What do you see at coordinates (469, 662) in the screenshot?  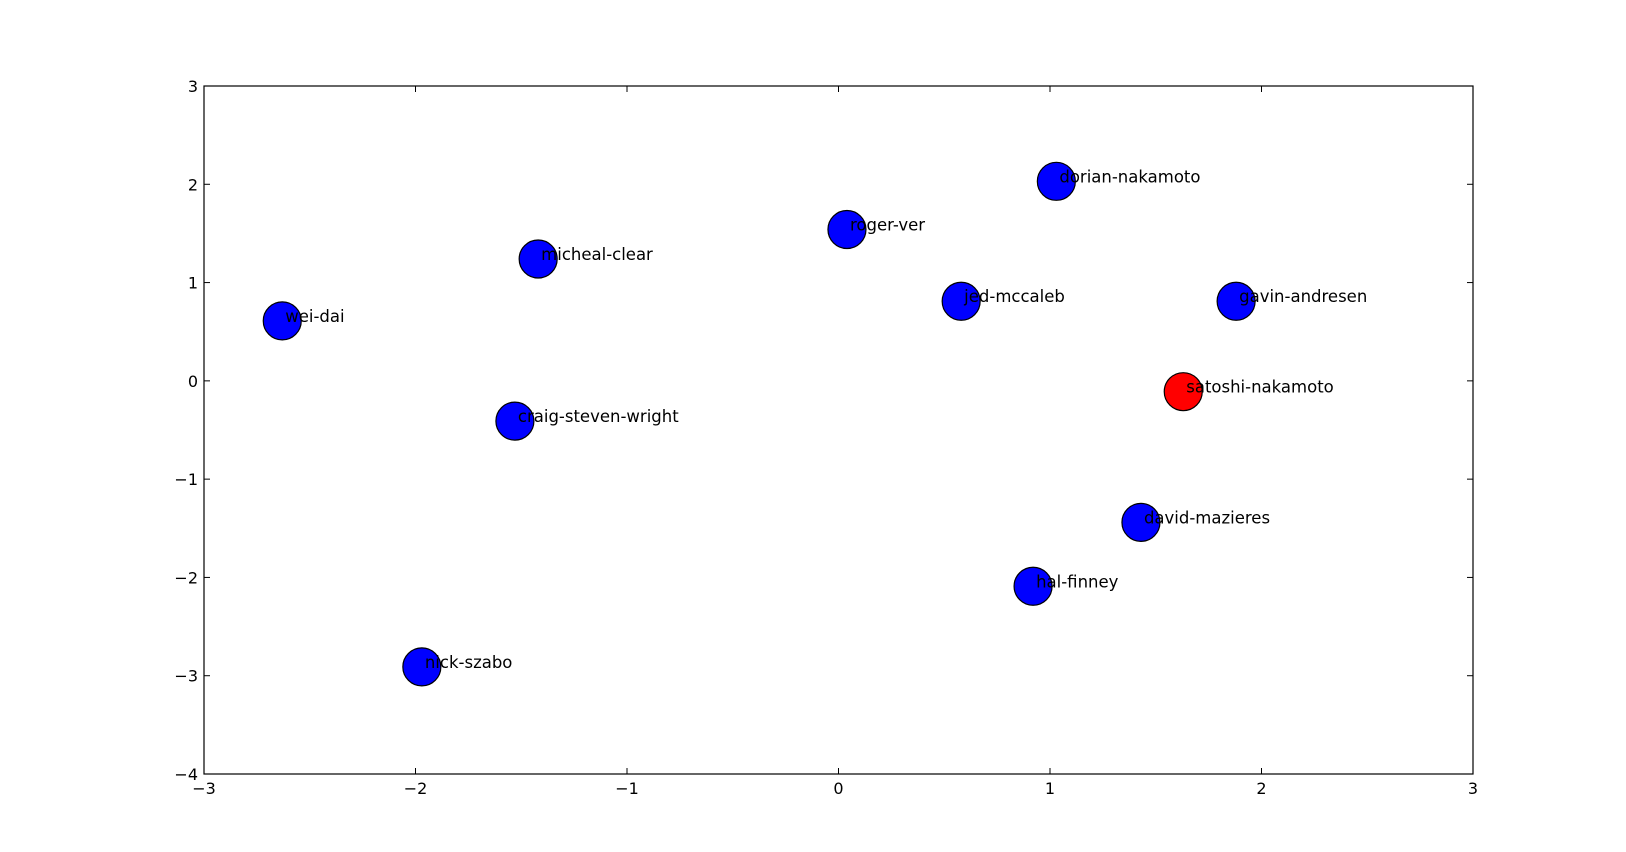 I see `point-label-nick-szabo: nick-szabo` at bounding box center [469, 662].